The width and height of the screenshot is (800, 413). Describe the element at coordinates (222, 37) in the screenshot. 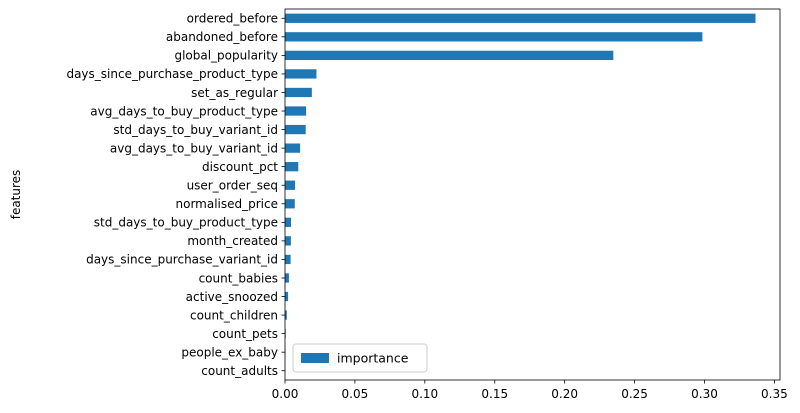

I see `y-tick-label: abandoned_before` at that location.